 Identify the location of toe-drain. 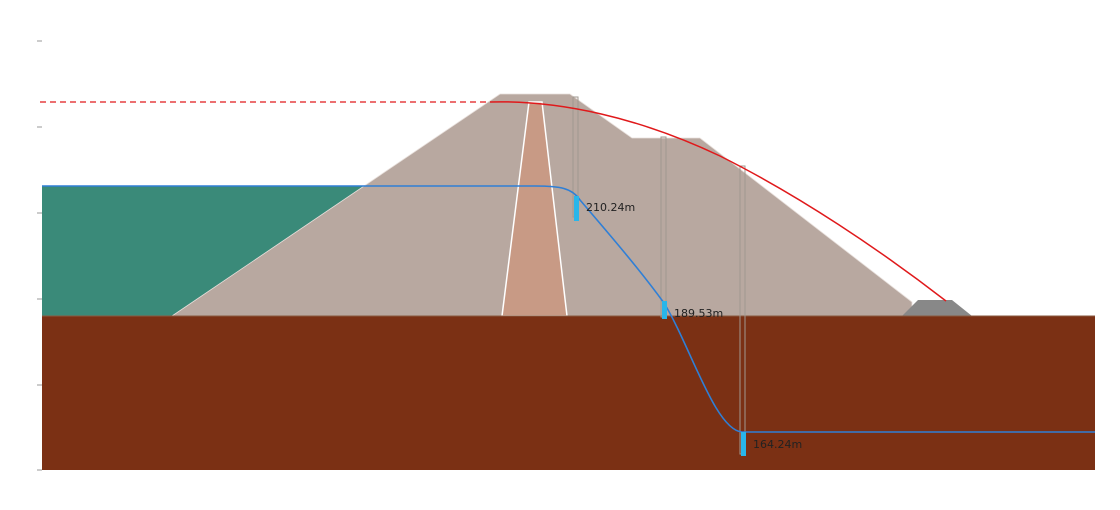
(937, 308).